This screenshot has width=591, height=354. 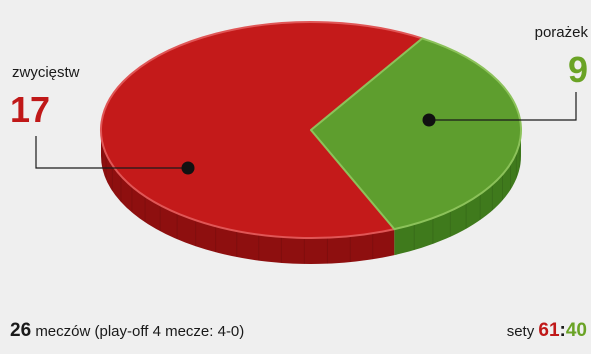 I want to click on sets-won: 61, so click(x=549, y=330).